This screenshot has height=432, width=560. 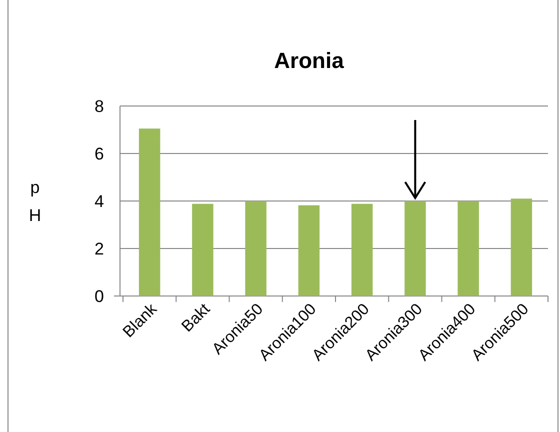 What do you see at coordinates (99, 296) in the screenshot?
I see `y-tick-label: 0` at bounding box center [99, 296].